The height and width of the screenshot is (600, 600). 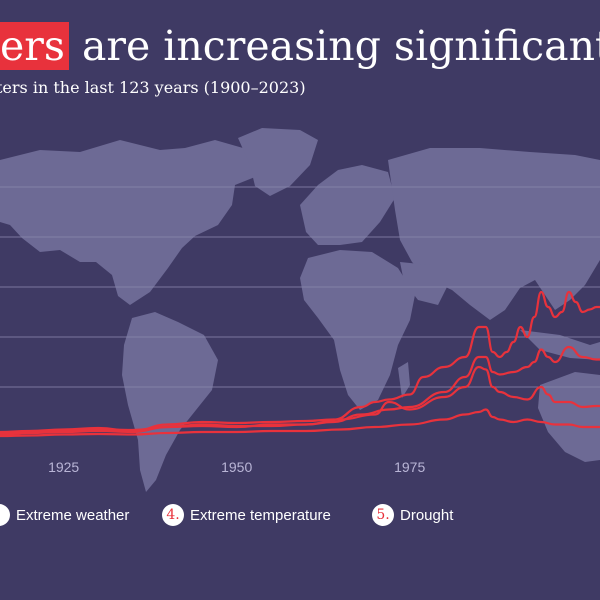 I want to click on legend-label: Extreme temperature, so click(x=260, y=515).